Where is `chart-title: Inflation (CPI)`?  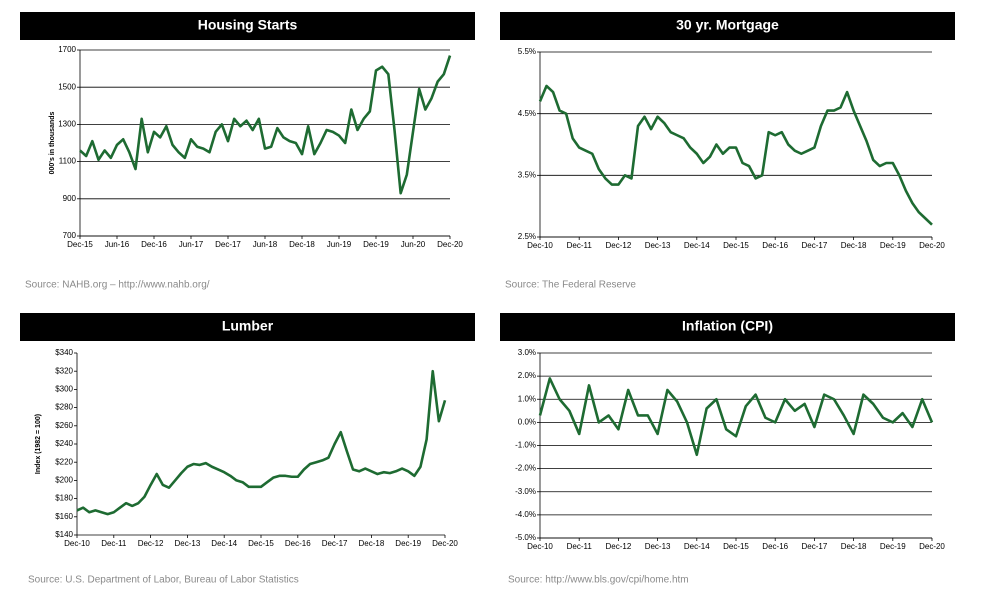
chart-title: Inflation (CPI) is located at coordinates (727, 326).